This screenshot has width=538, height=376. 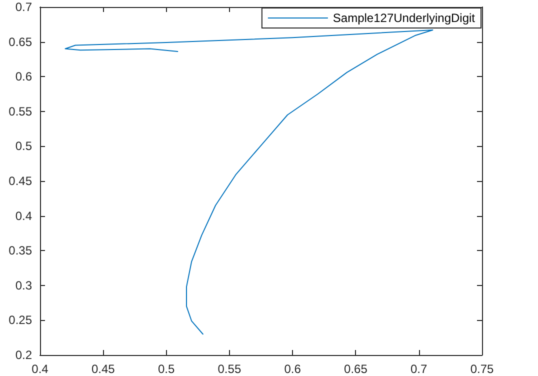 What do you see at coordinates (419, 369) in the screenshot?
I see `x-tick-label: 0.7` at bounding box center [419, 369].